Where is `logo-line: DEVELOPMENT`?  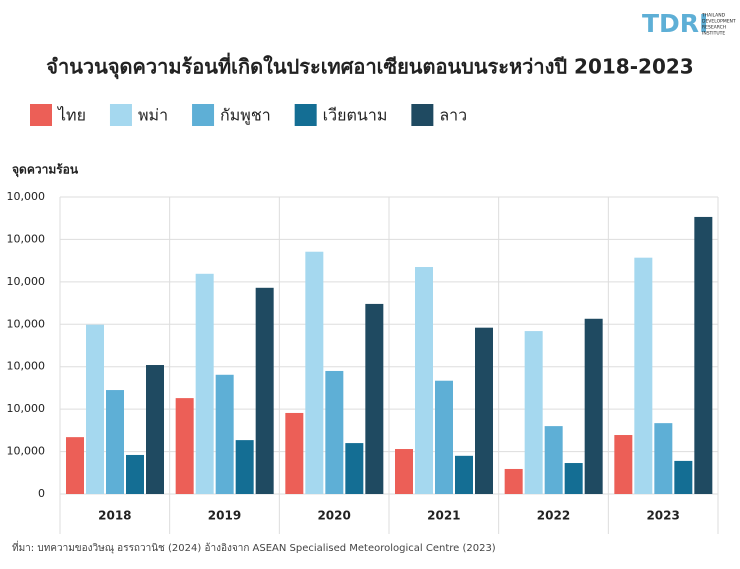 logo-line: DEVELOPMENT is located at coordinates (719, 22).